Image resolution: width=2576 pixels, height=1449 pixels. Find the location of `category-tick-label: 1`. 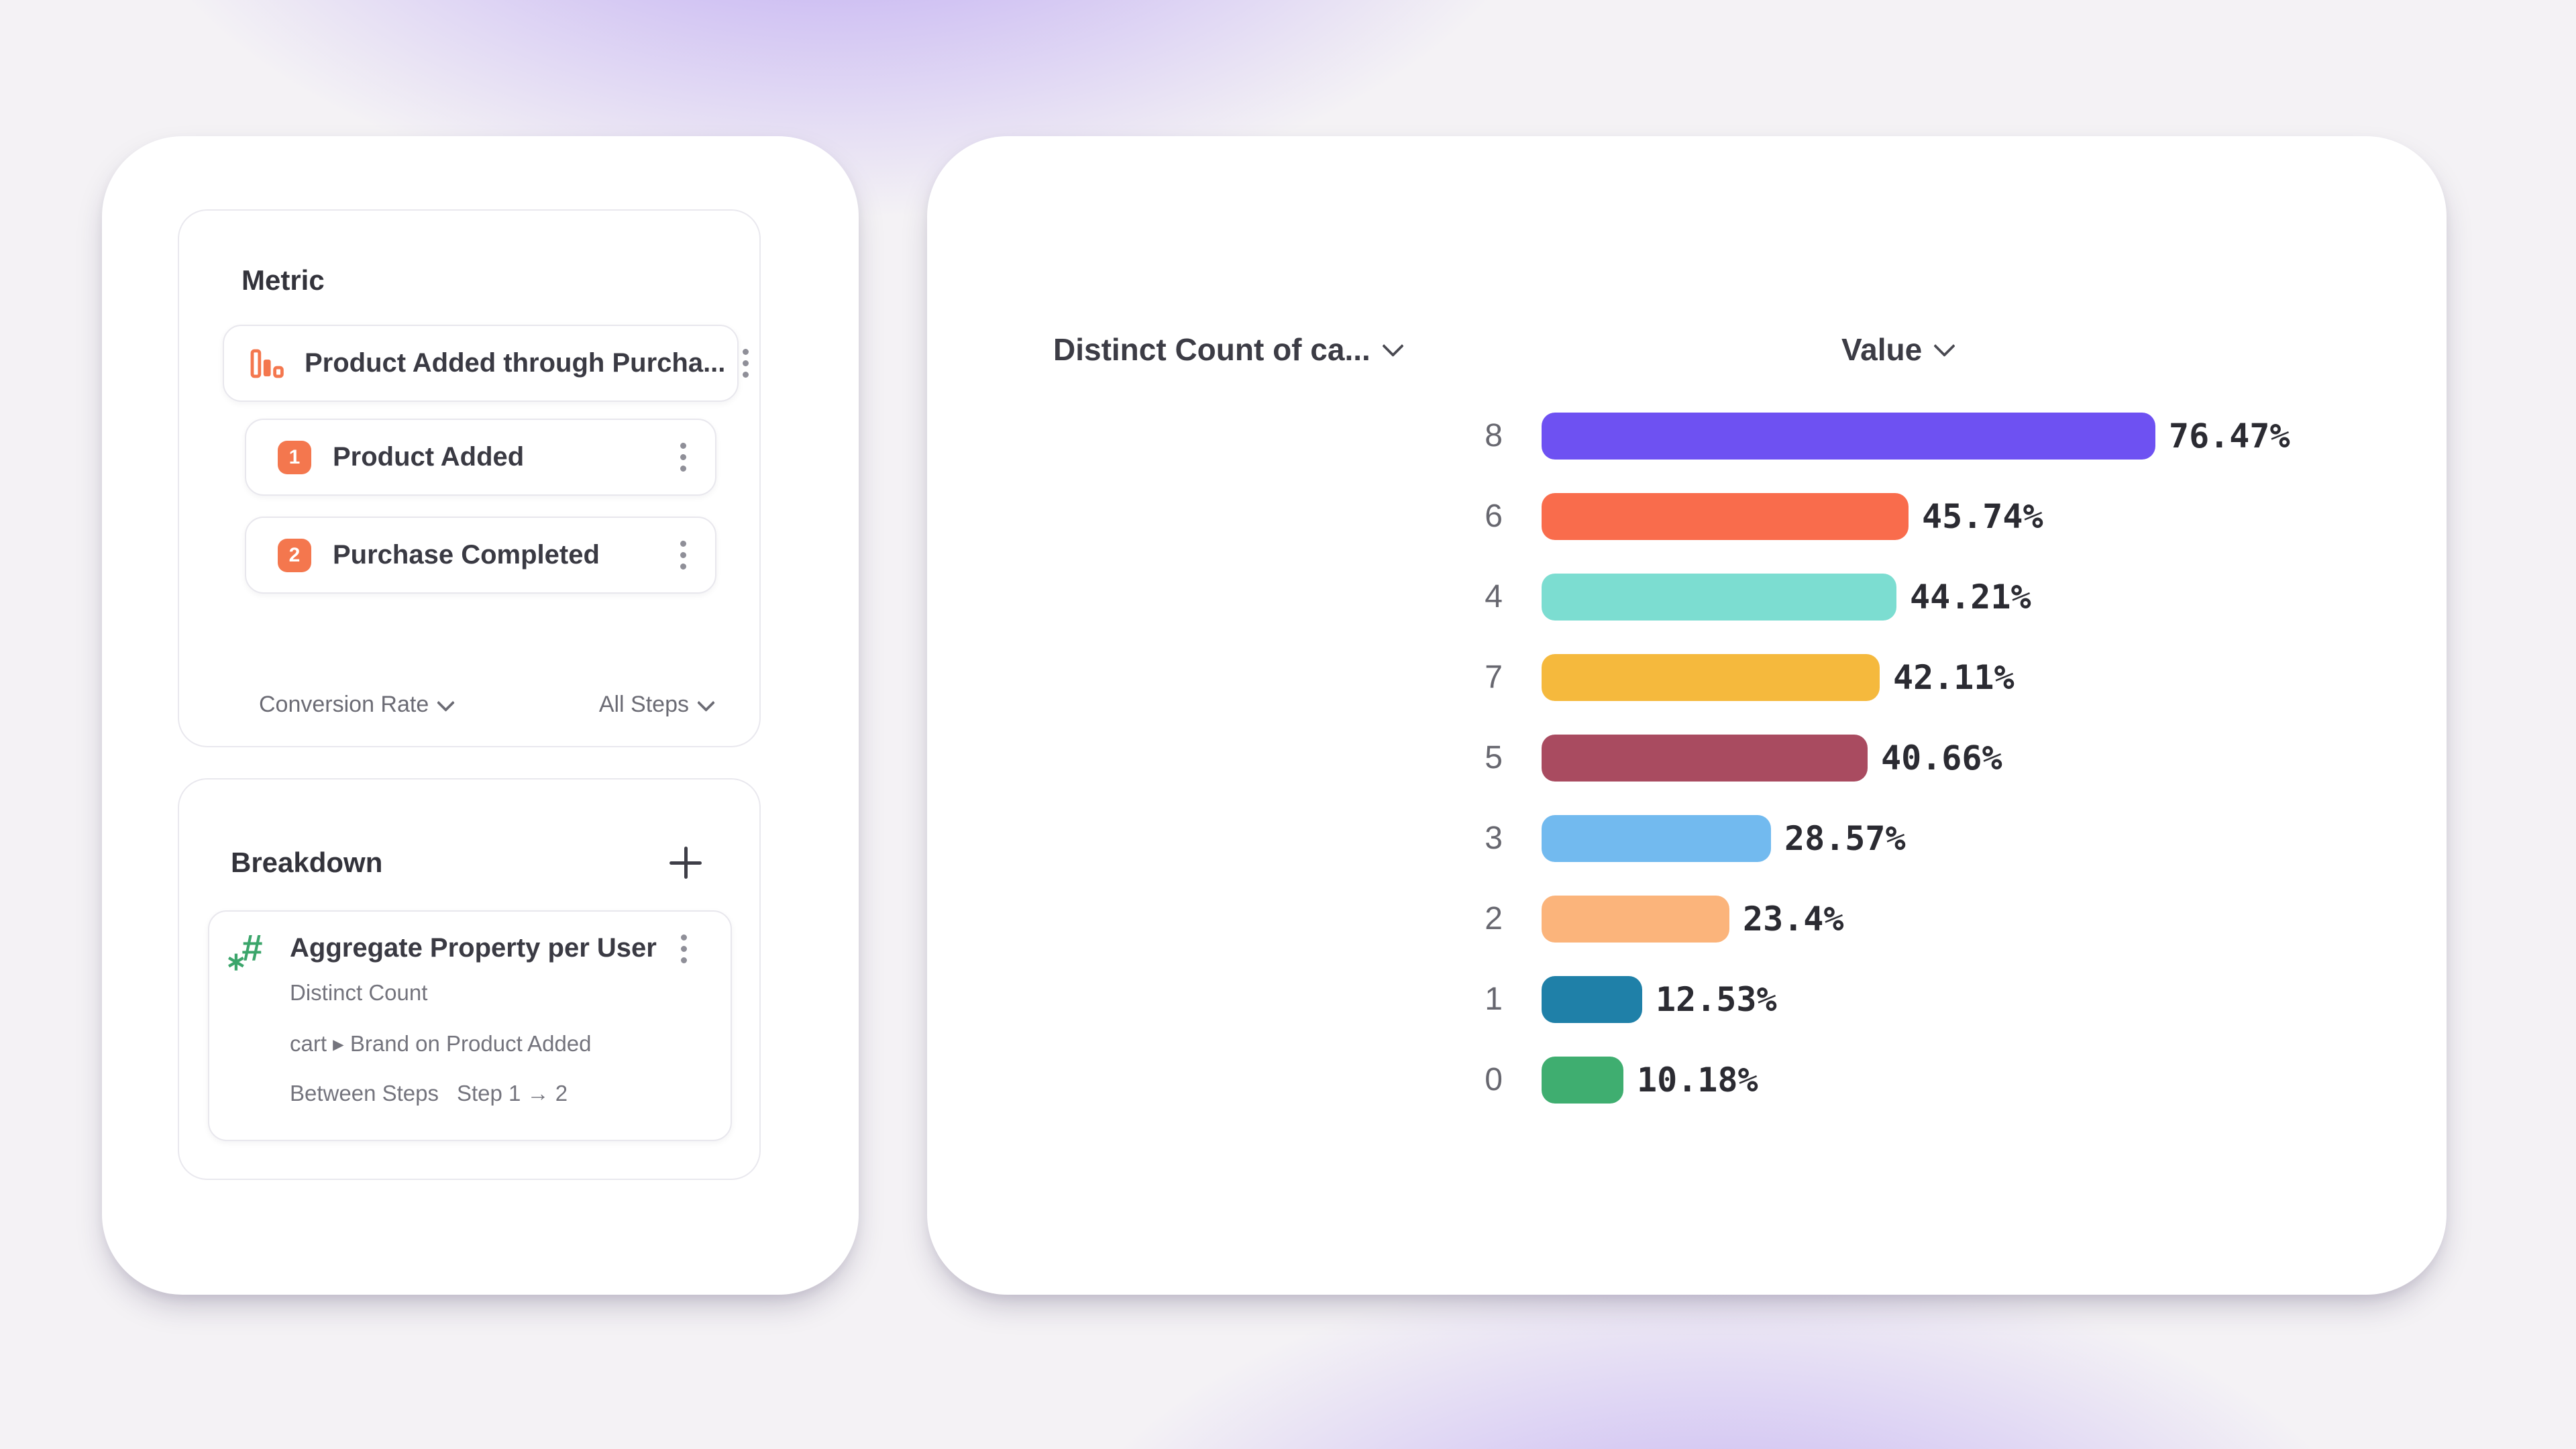

category-tick-label: 1 is located at coordinates (1494, 999).